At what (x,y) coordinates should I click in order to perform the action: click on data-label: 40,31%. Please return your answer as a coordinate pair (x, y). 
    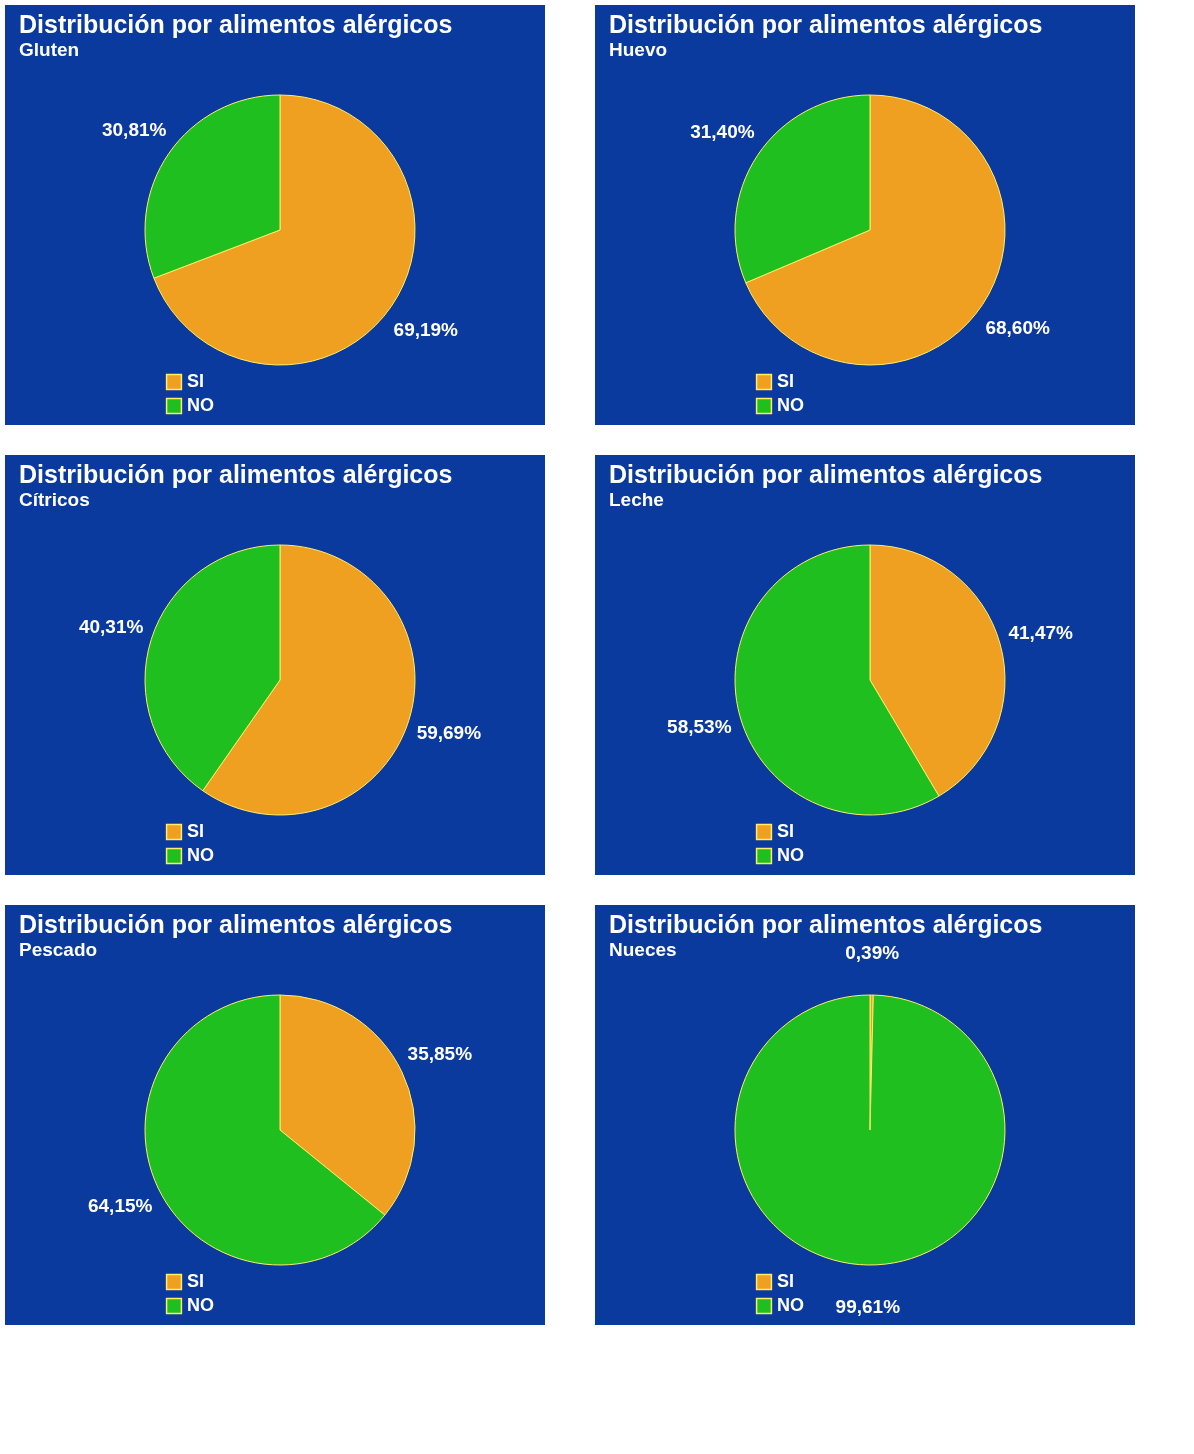
    Looking at the image, I should click on (111, 626).